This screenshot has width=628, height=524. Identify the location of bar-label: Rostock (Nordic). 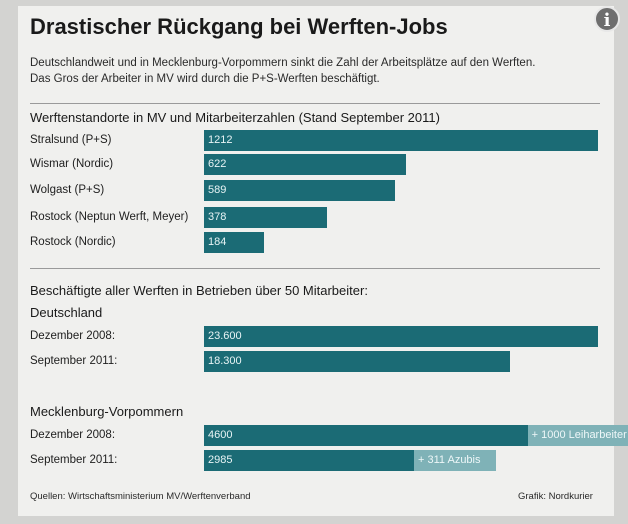
(73, 242).